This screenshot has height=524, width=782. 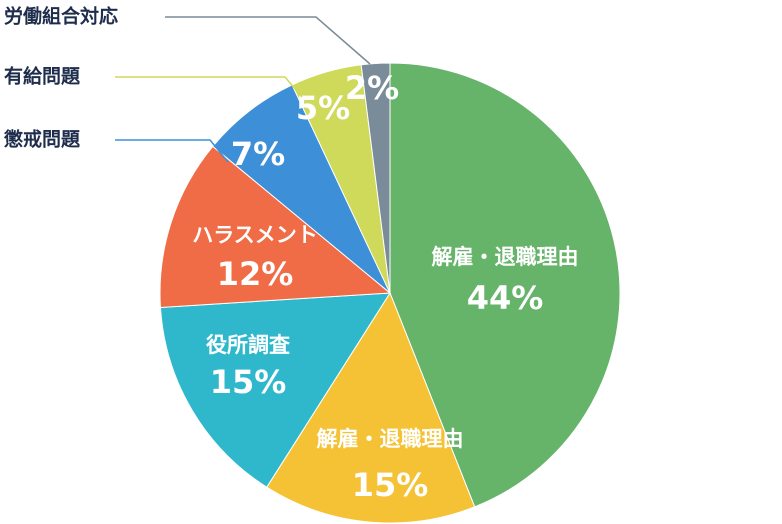 What do you see at coordinates (61, 16) in the screenshot?
I see `outside-label: 労働組合対応` at bounding box center [61, 16].